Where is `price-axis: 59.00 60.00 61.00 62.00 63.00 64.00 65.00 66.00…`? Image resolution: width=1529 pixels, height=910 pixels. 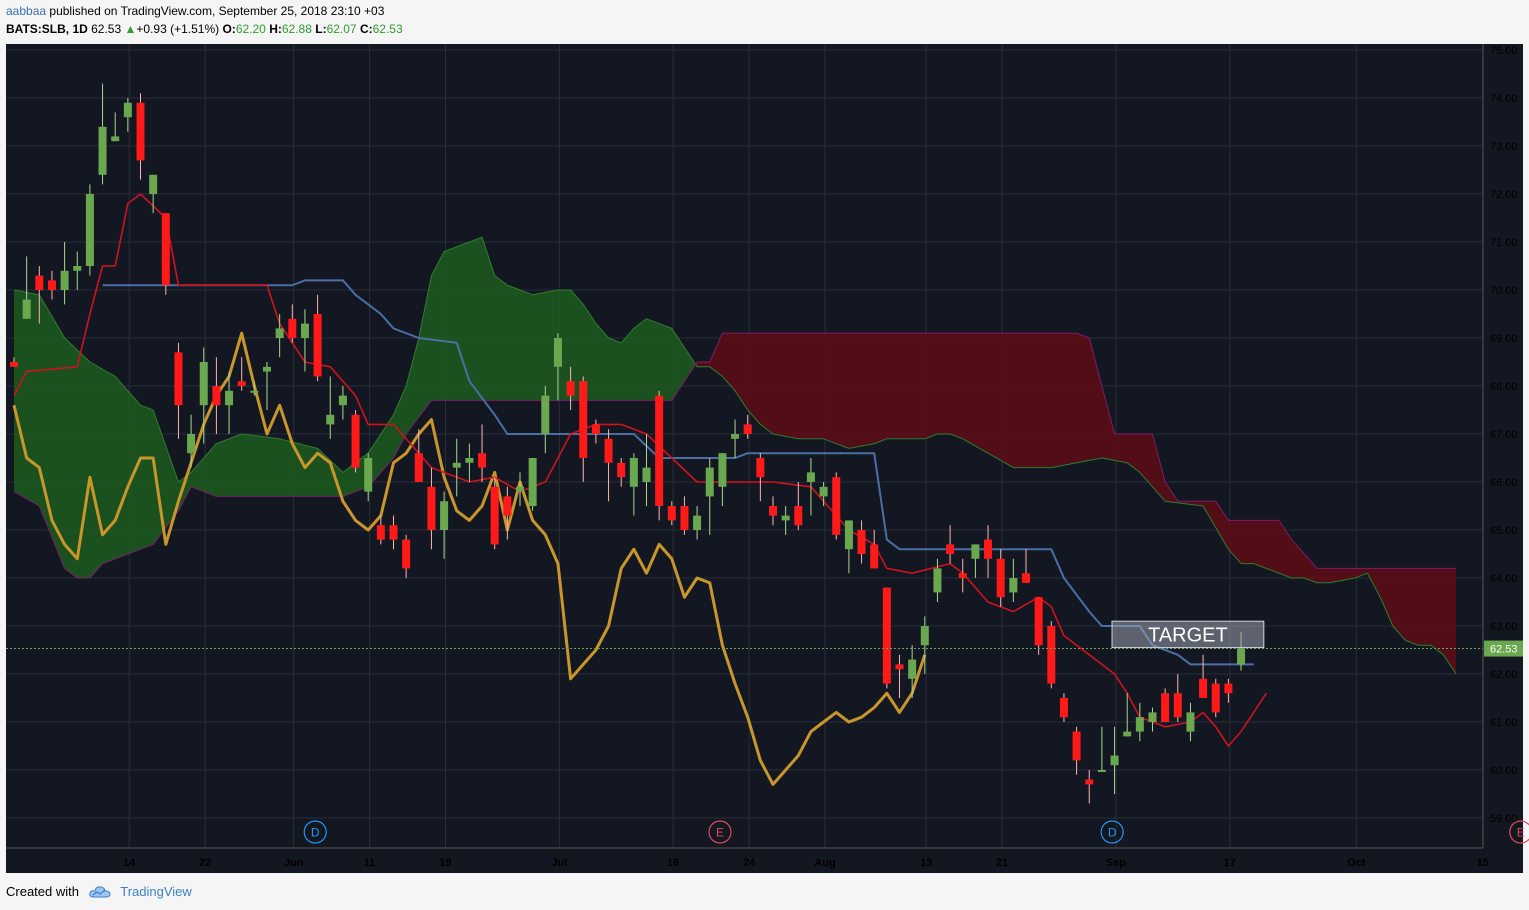
price-axis: 59.00 60.00 61.00 62.00 63.00 64.00 65.00 66.00… is located at coordinates (1502, 458).